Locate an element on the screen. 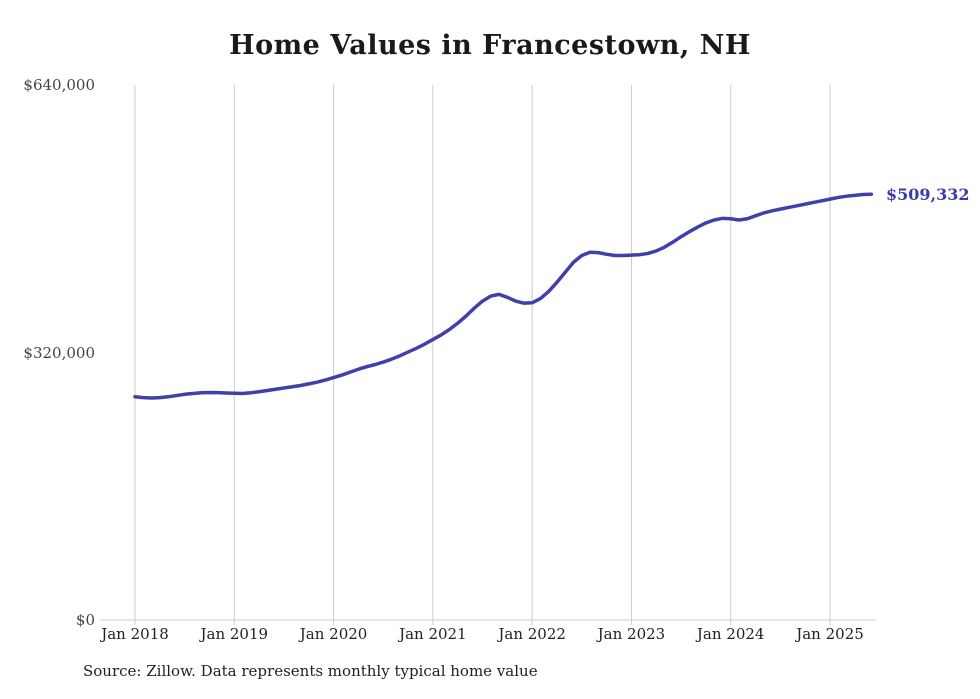 Image resolution: width=980 pixels, height=699 pixels. y-axis-label-0: $0 is located at coordinates (85, 620).